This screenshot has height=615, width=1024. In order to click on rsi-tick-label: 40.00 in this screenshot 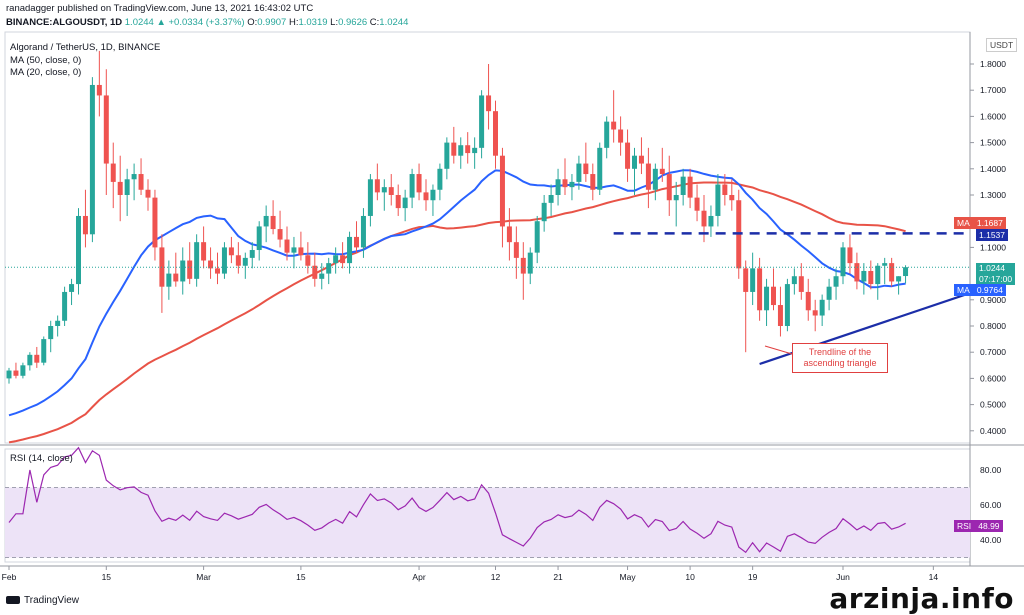, I will do `click(991, 540)`.